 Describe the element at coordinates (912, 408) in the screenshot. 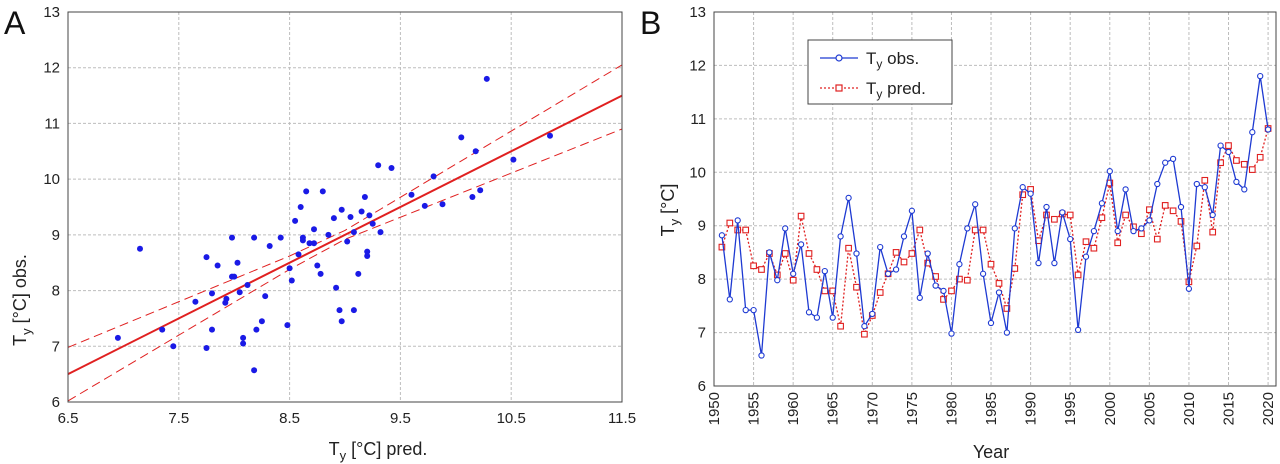

I see `x-tick-label: 1975` at that location.